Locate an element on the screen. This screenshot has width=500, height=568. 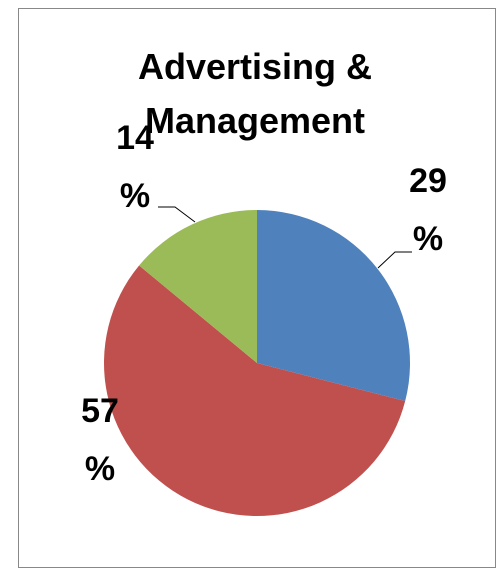
data-label: 57 % is located at coordinates (100, 440).